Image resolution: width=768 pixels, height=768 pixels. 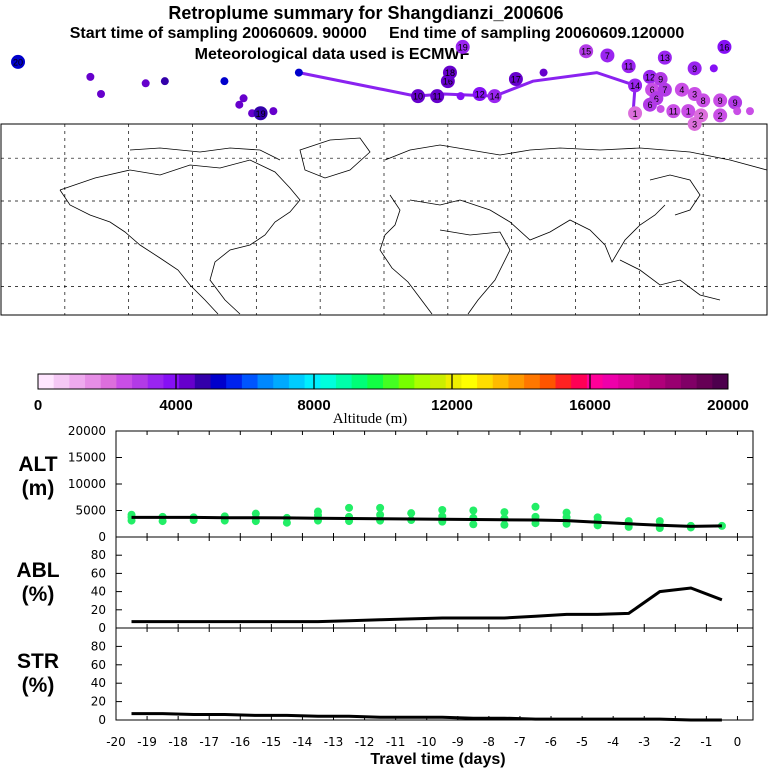 I want to click on x-tick-label: -18, so click(x=178, y=742).